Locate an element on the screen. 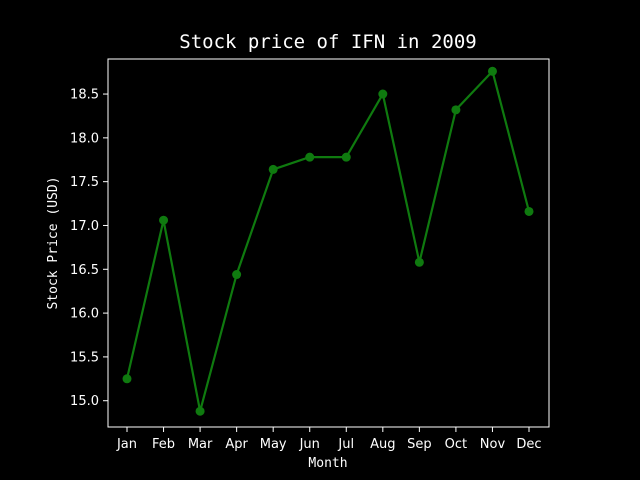 This screenshot has width=640, height=480. x-tick-label: Sep is located at coordinates (419, 444).